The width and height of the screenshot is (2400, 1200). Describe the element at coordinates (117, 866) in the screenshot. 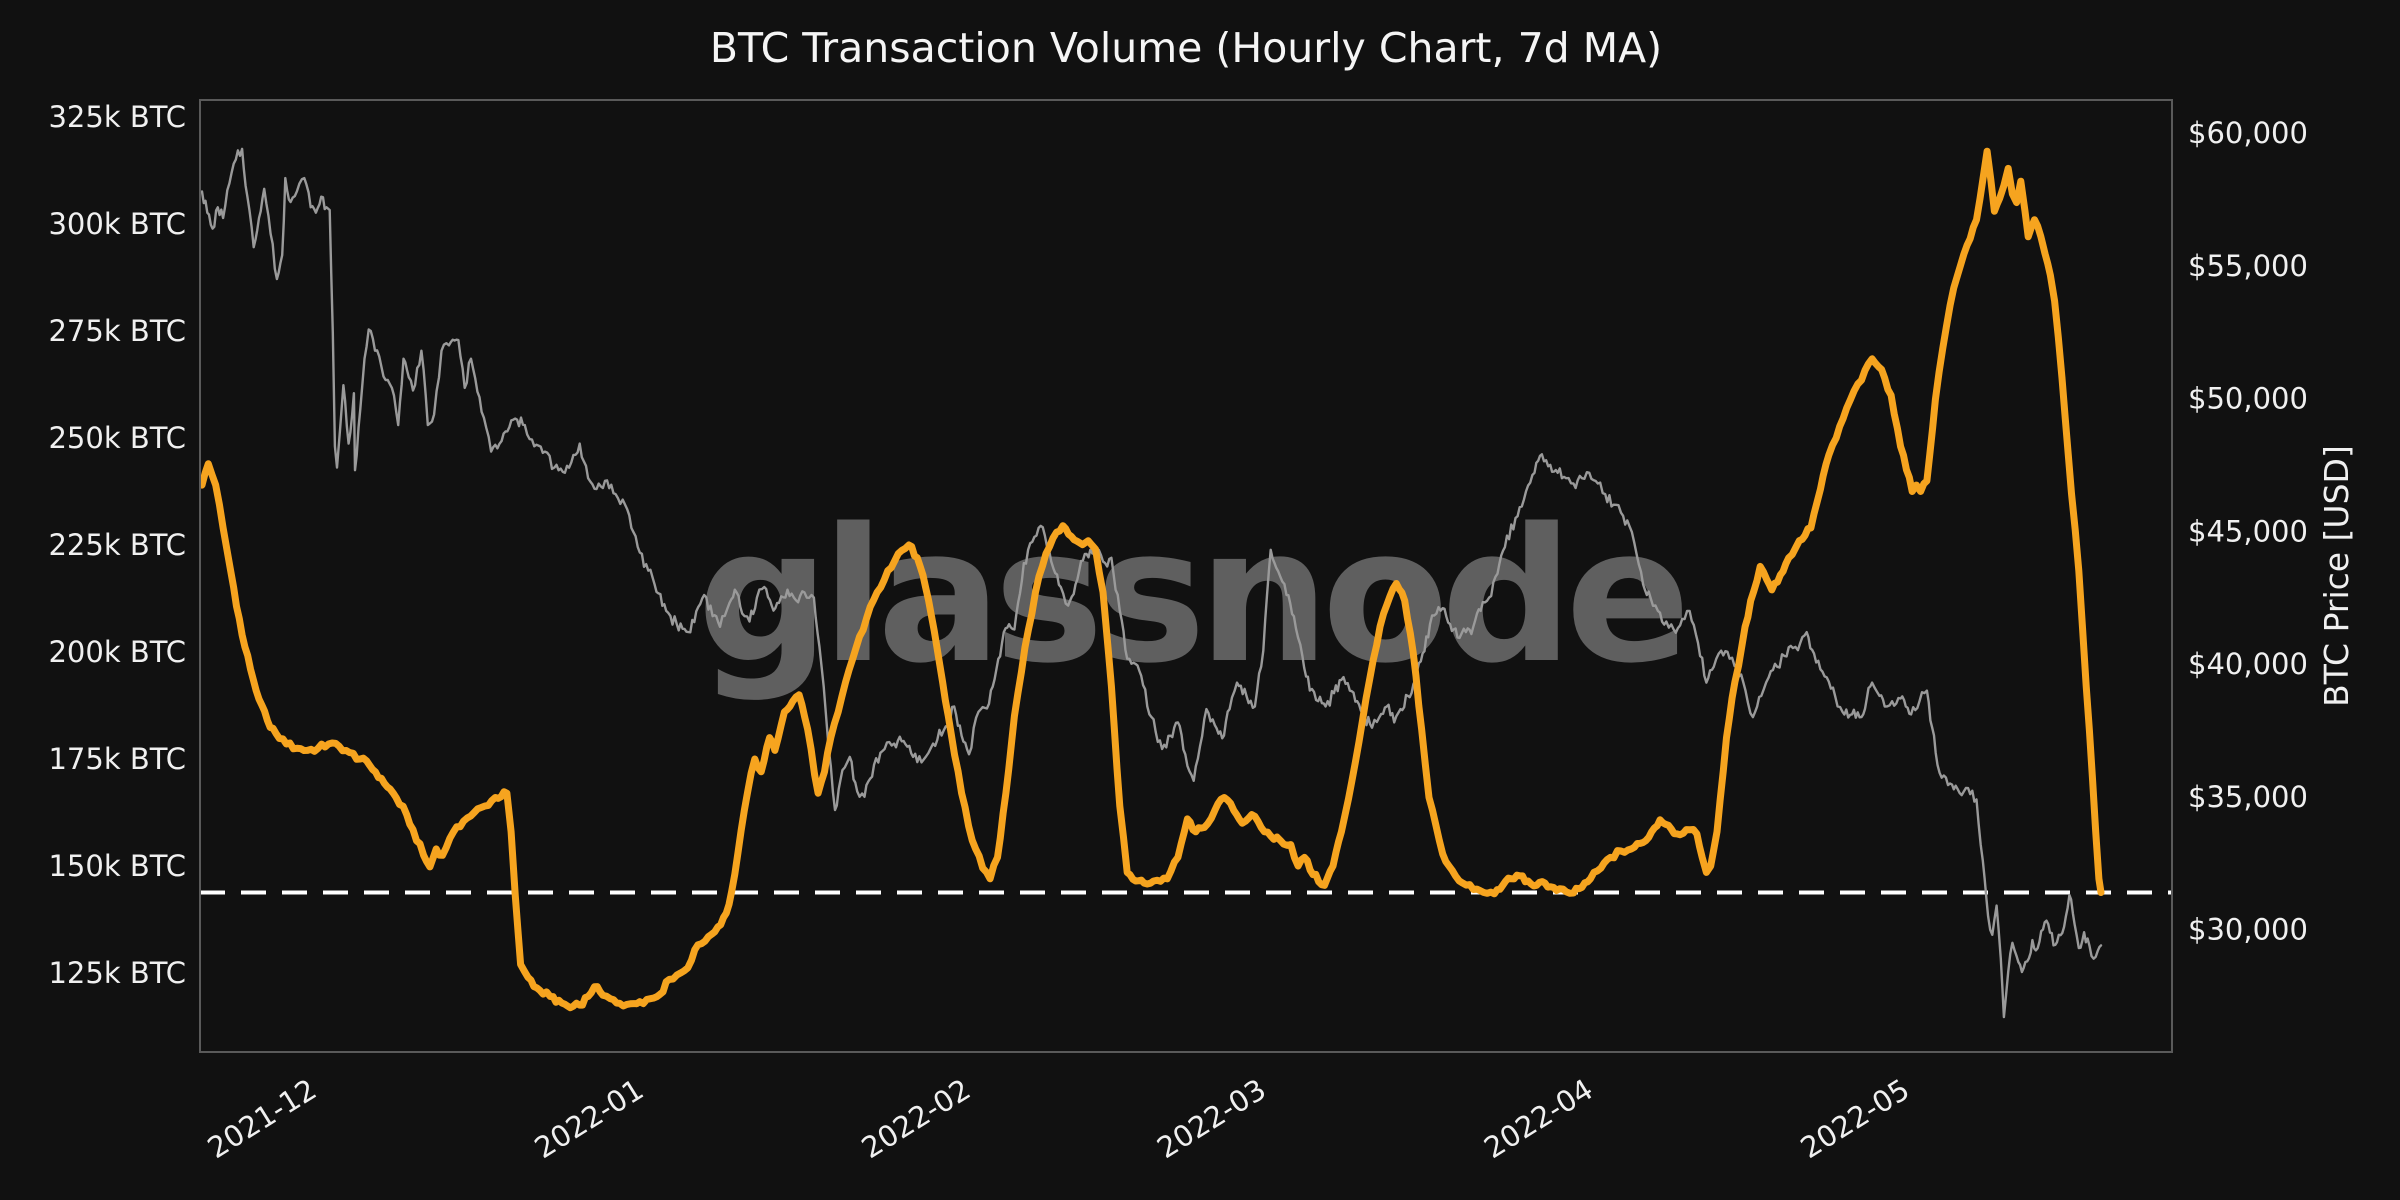

I see `tick-label: 150k BTC` at that location.